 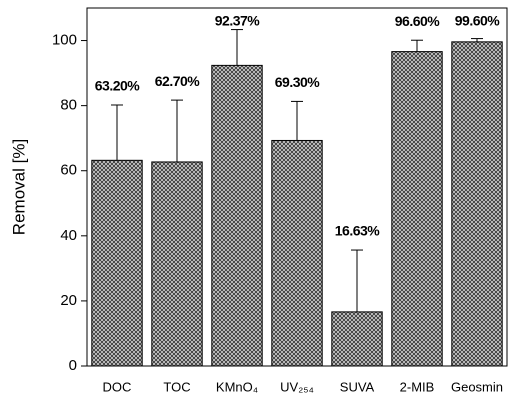 I want to click on x-tick-label: 2-MIB, so click(x=417, y=386).